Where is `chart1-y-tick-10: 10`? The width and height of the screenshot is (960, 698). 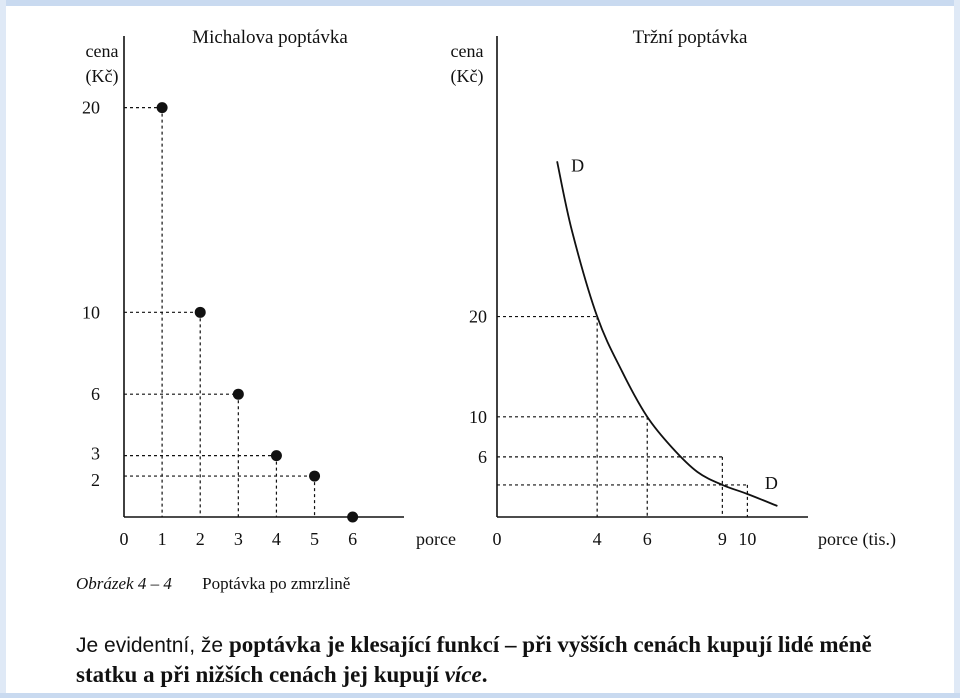 chart1-y-tick-10: 10 is located at coordinates (91, 312).